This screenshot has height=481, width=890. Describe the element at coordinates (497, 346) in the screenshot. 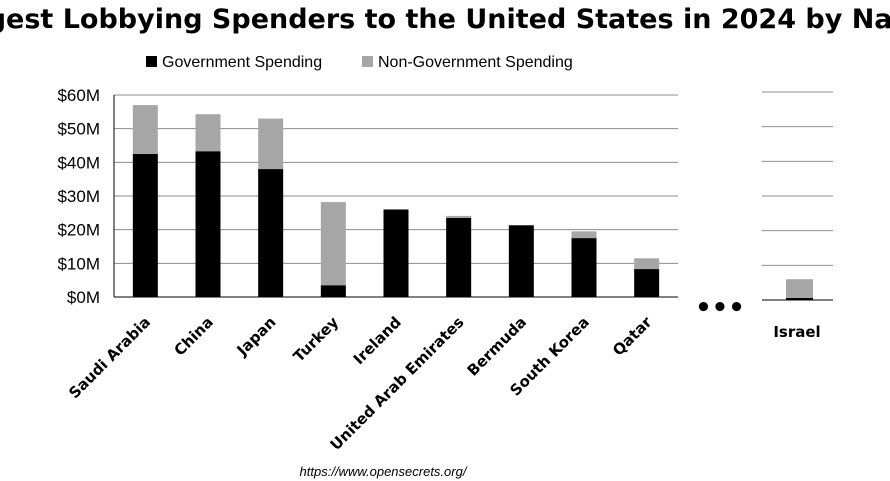

I see `category-label-bermuda: Bermuda` at that location.